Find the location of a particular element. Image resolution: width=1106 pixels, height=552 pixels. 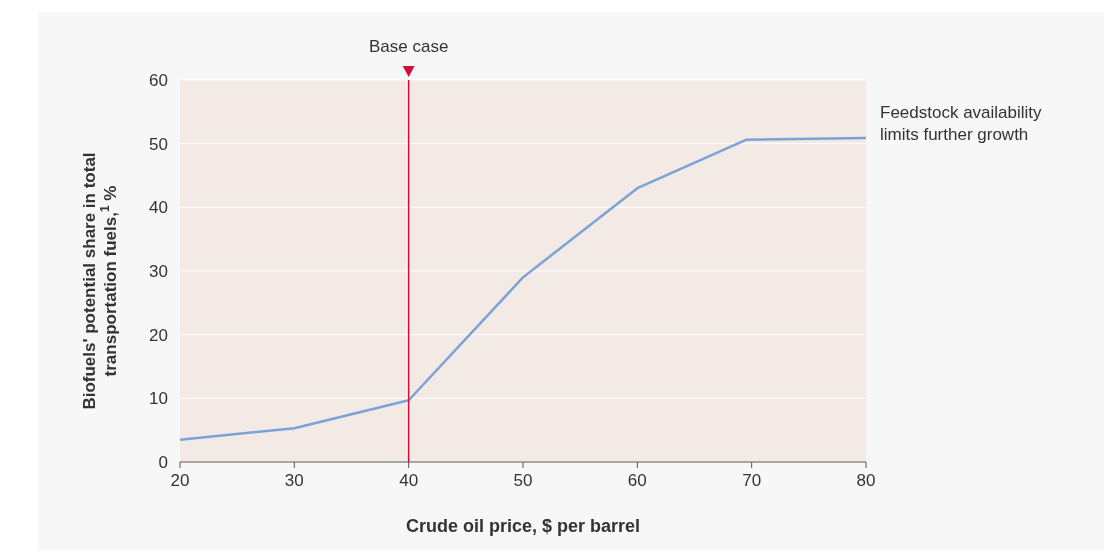

y-tick-label: 40 is located at coordinates (158, 208).